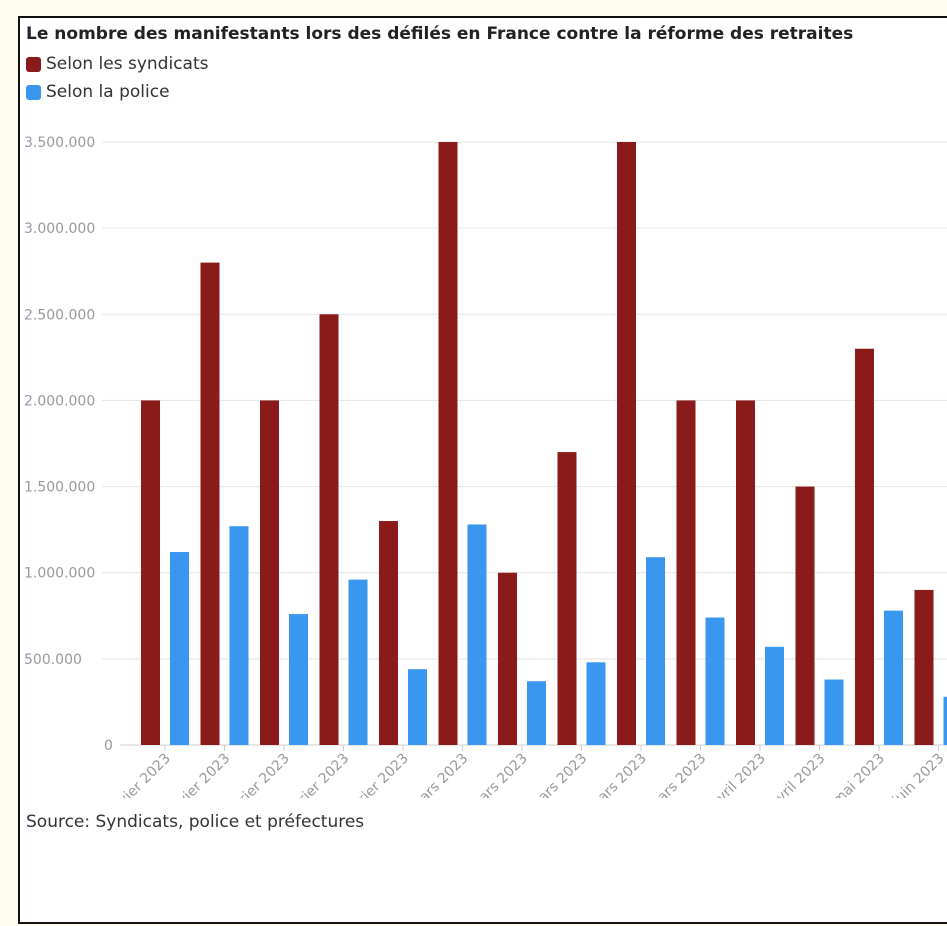  Describe the element at coordinates (129, 774) in the screenshot. I see `x-tick-label: 19 janvier 2023` at that location.